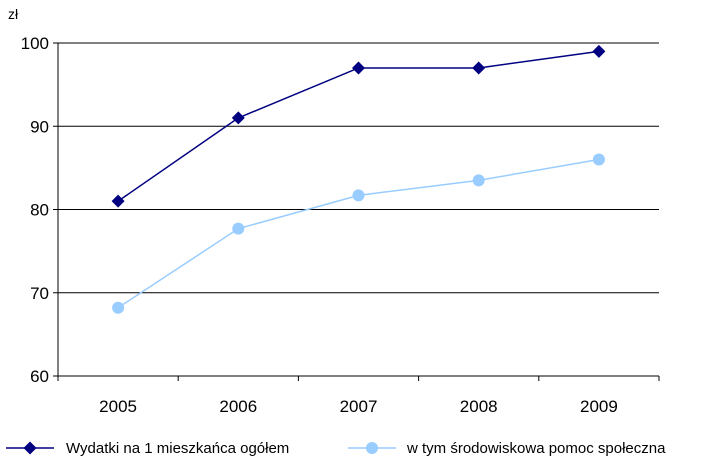 The width and height of the screenshot is (728, 456). I want to click on legend-label: w tym środowiskowa pomoc społeczna, so click(536, 448).